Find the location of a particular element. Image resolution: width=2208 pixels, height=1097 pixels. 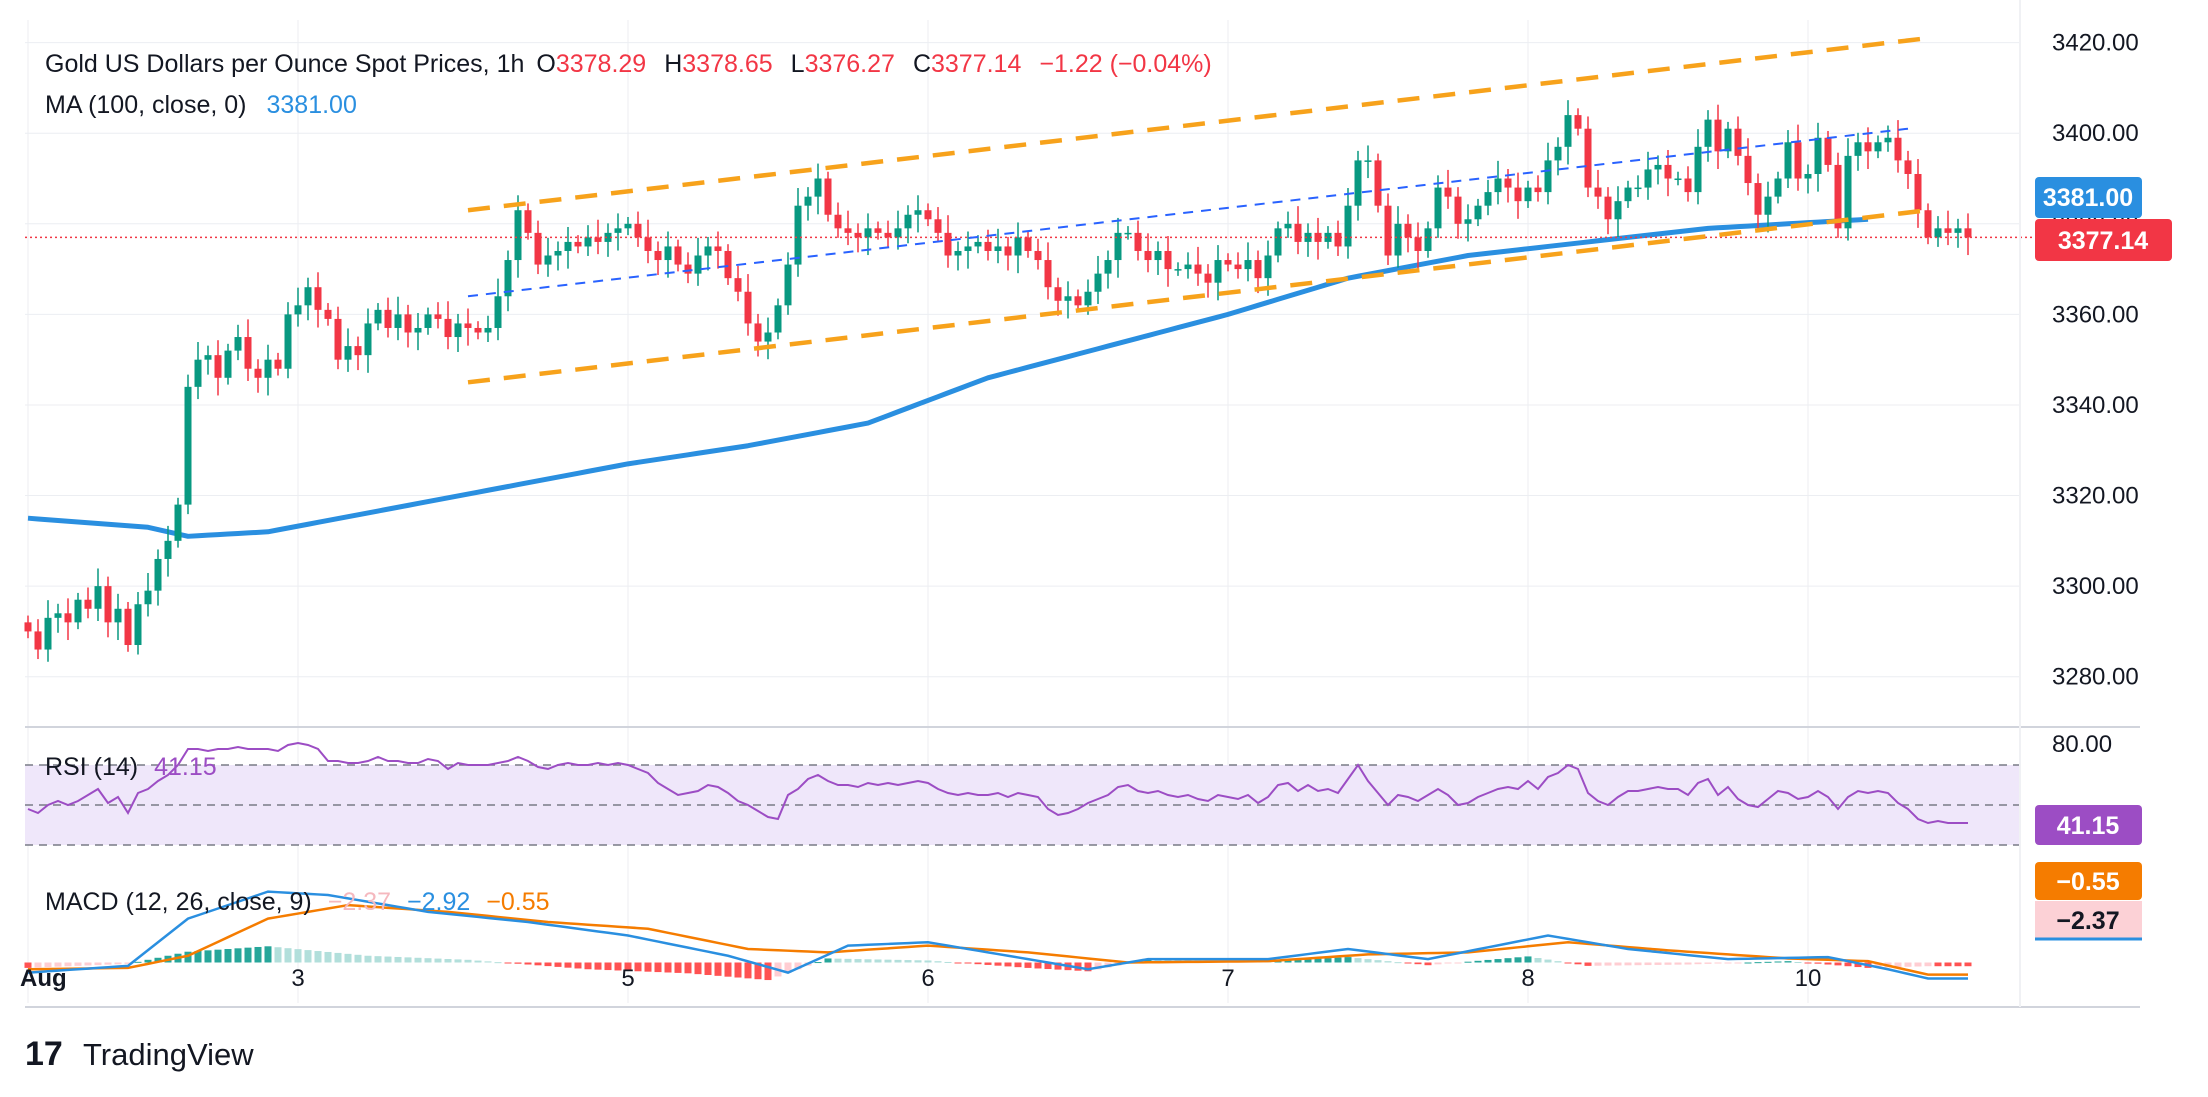

rsi-legend: RSI (14) 41.15 is located at coordinates (131, 767).